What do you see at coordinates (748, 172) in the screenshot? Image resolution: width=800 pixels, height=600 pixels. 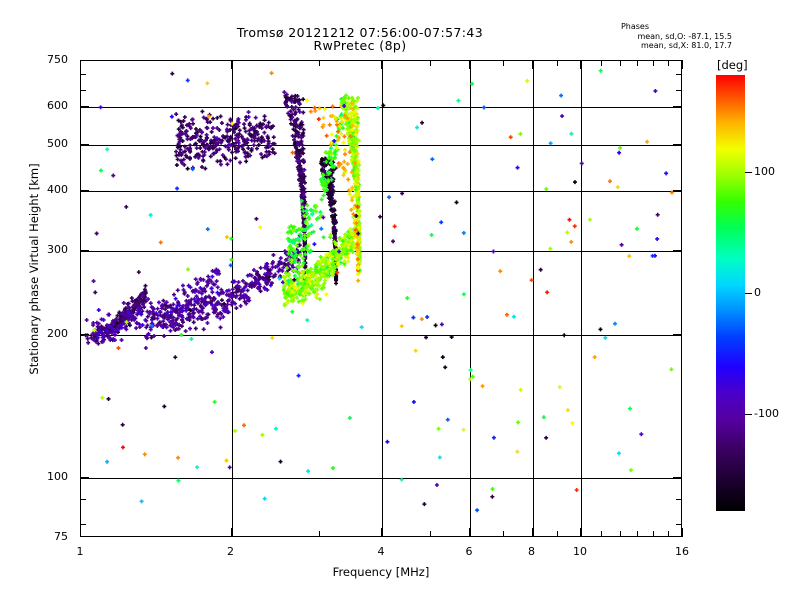 I see `colorbar-tick` at bounding box center [748, 172].